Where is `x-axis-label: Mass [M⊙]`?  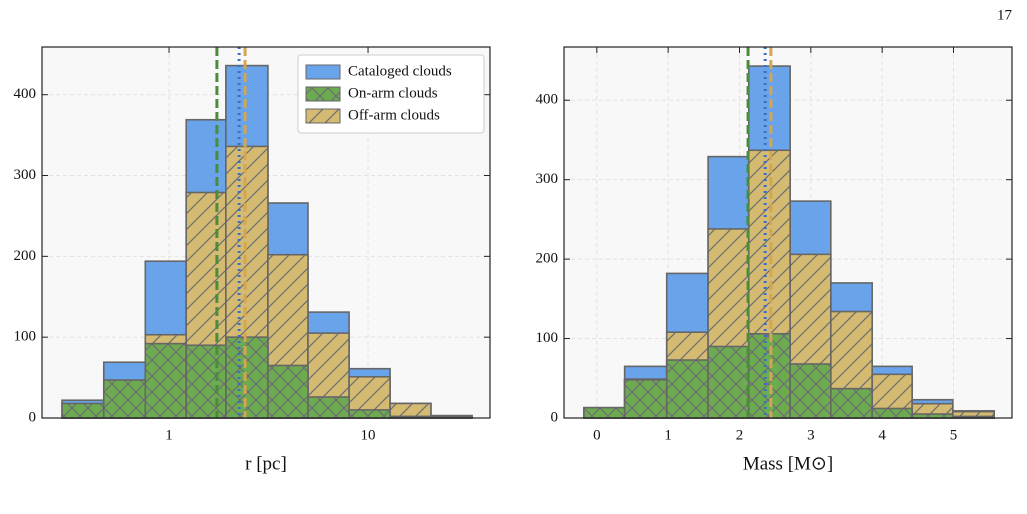
x-axis-label: Mass [M⊙] is located at coordinates (788, 463).